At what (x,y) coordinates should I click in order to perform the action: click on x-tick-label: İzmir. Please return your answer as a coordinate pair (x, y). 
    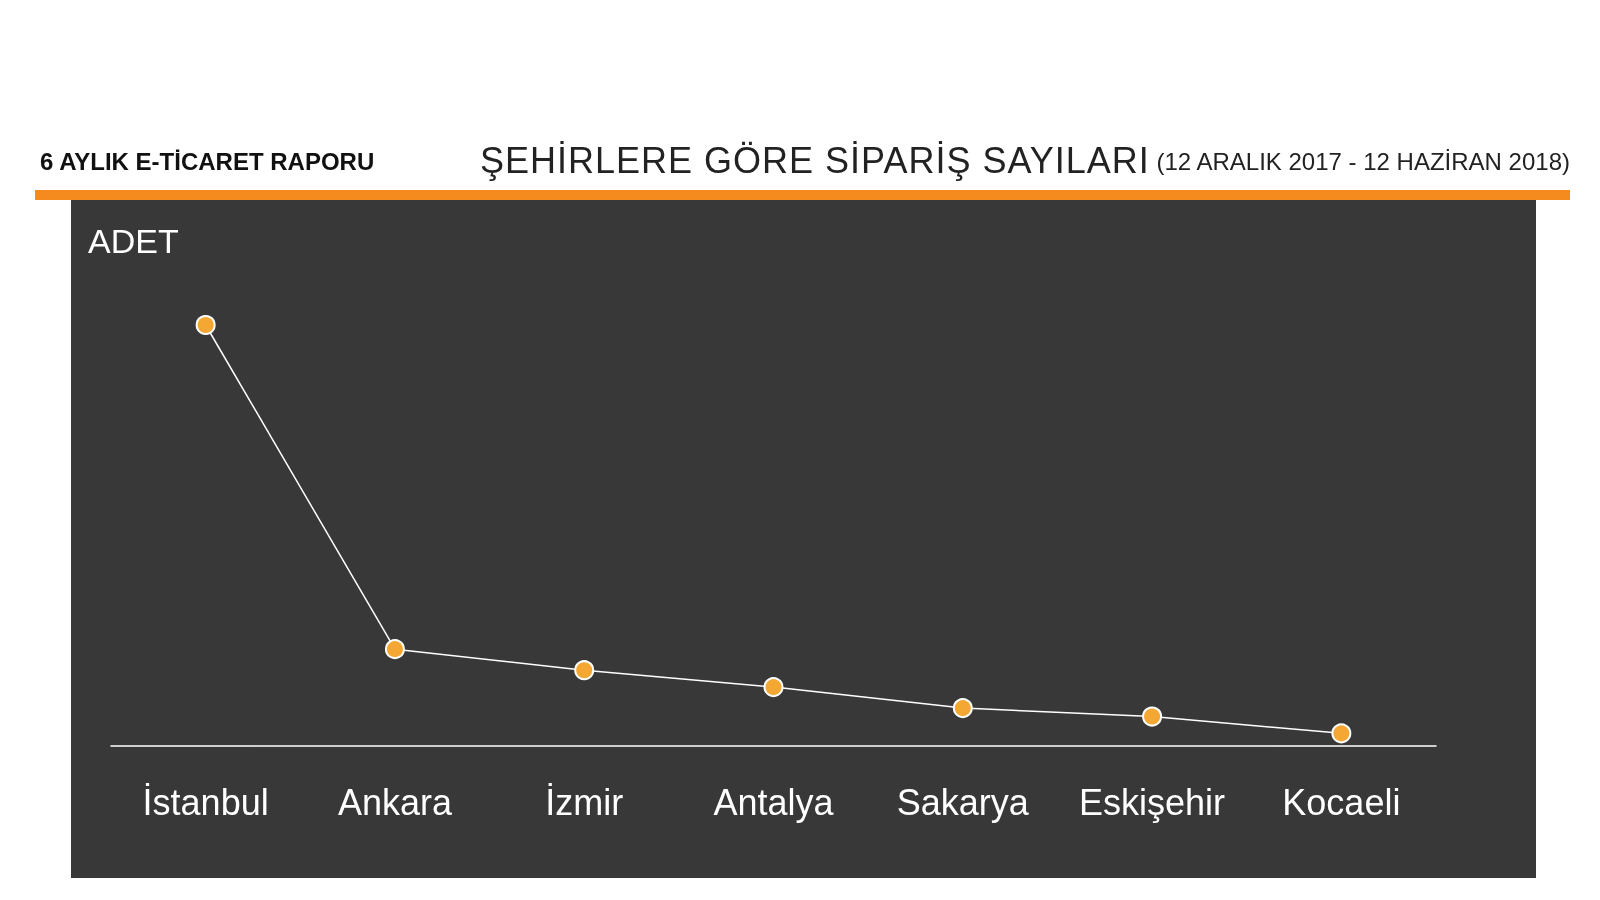
    Looking at the image, I should click on (584, 802).